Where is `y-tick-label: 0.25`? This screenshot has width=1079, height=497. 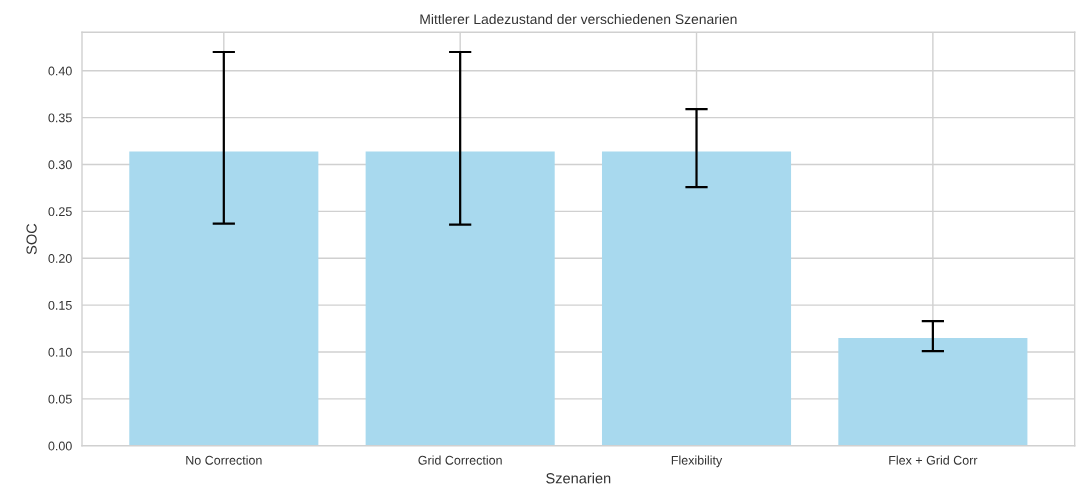
y-tick-label: 0.25 is located at coordinates (60, 212).